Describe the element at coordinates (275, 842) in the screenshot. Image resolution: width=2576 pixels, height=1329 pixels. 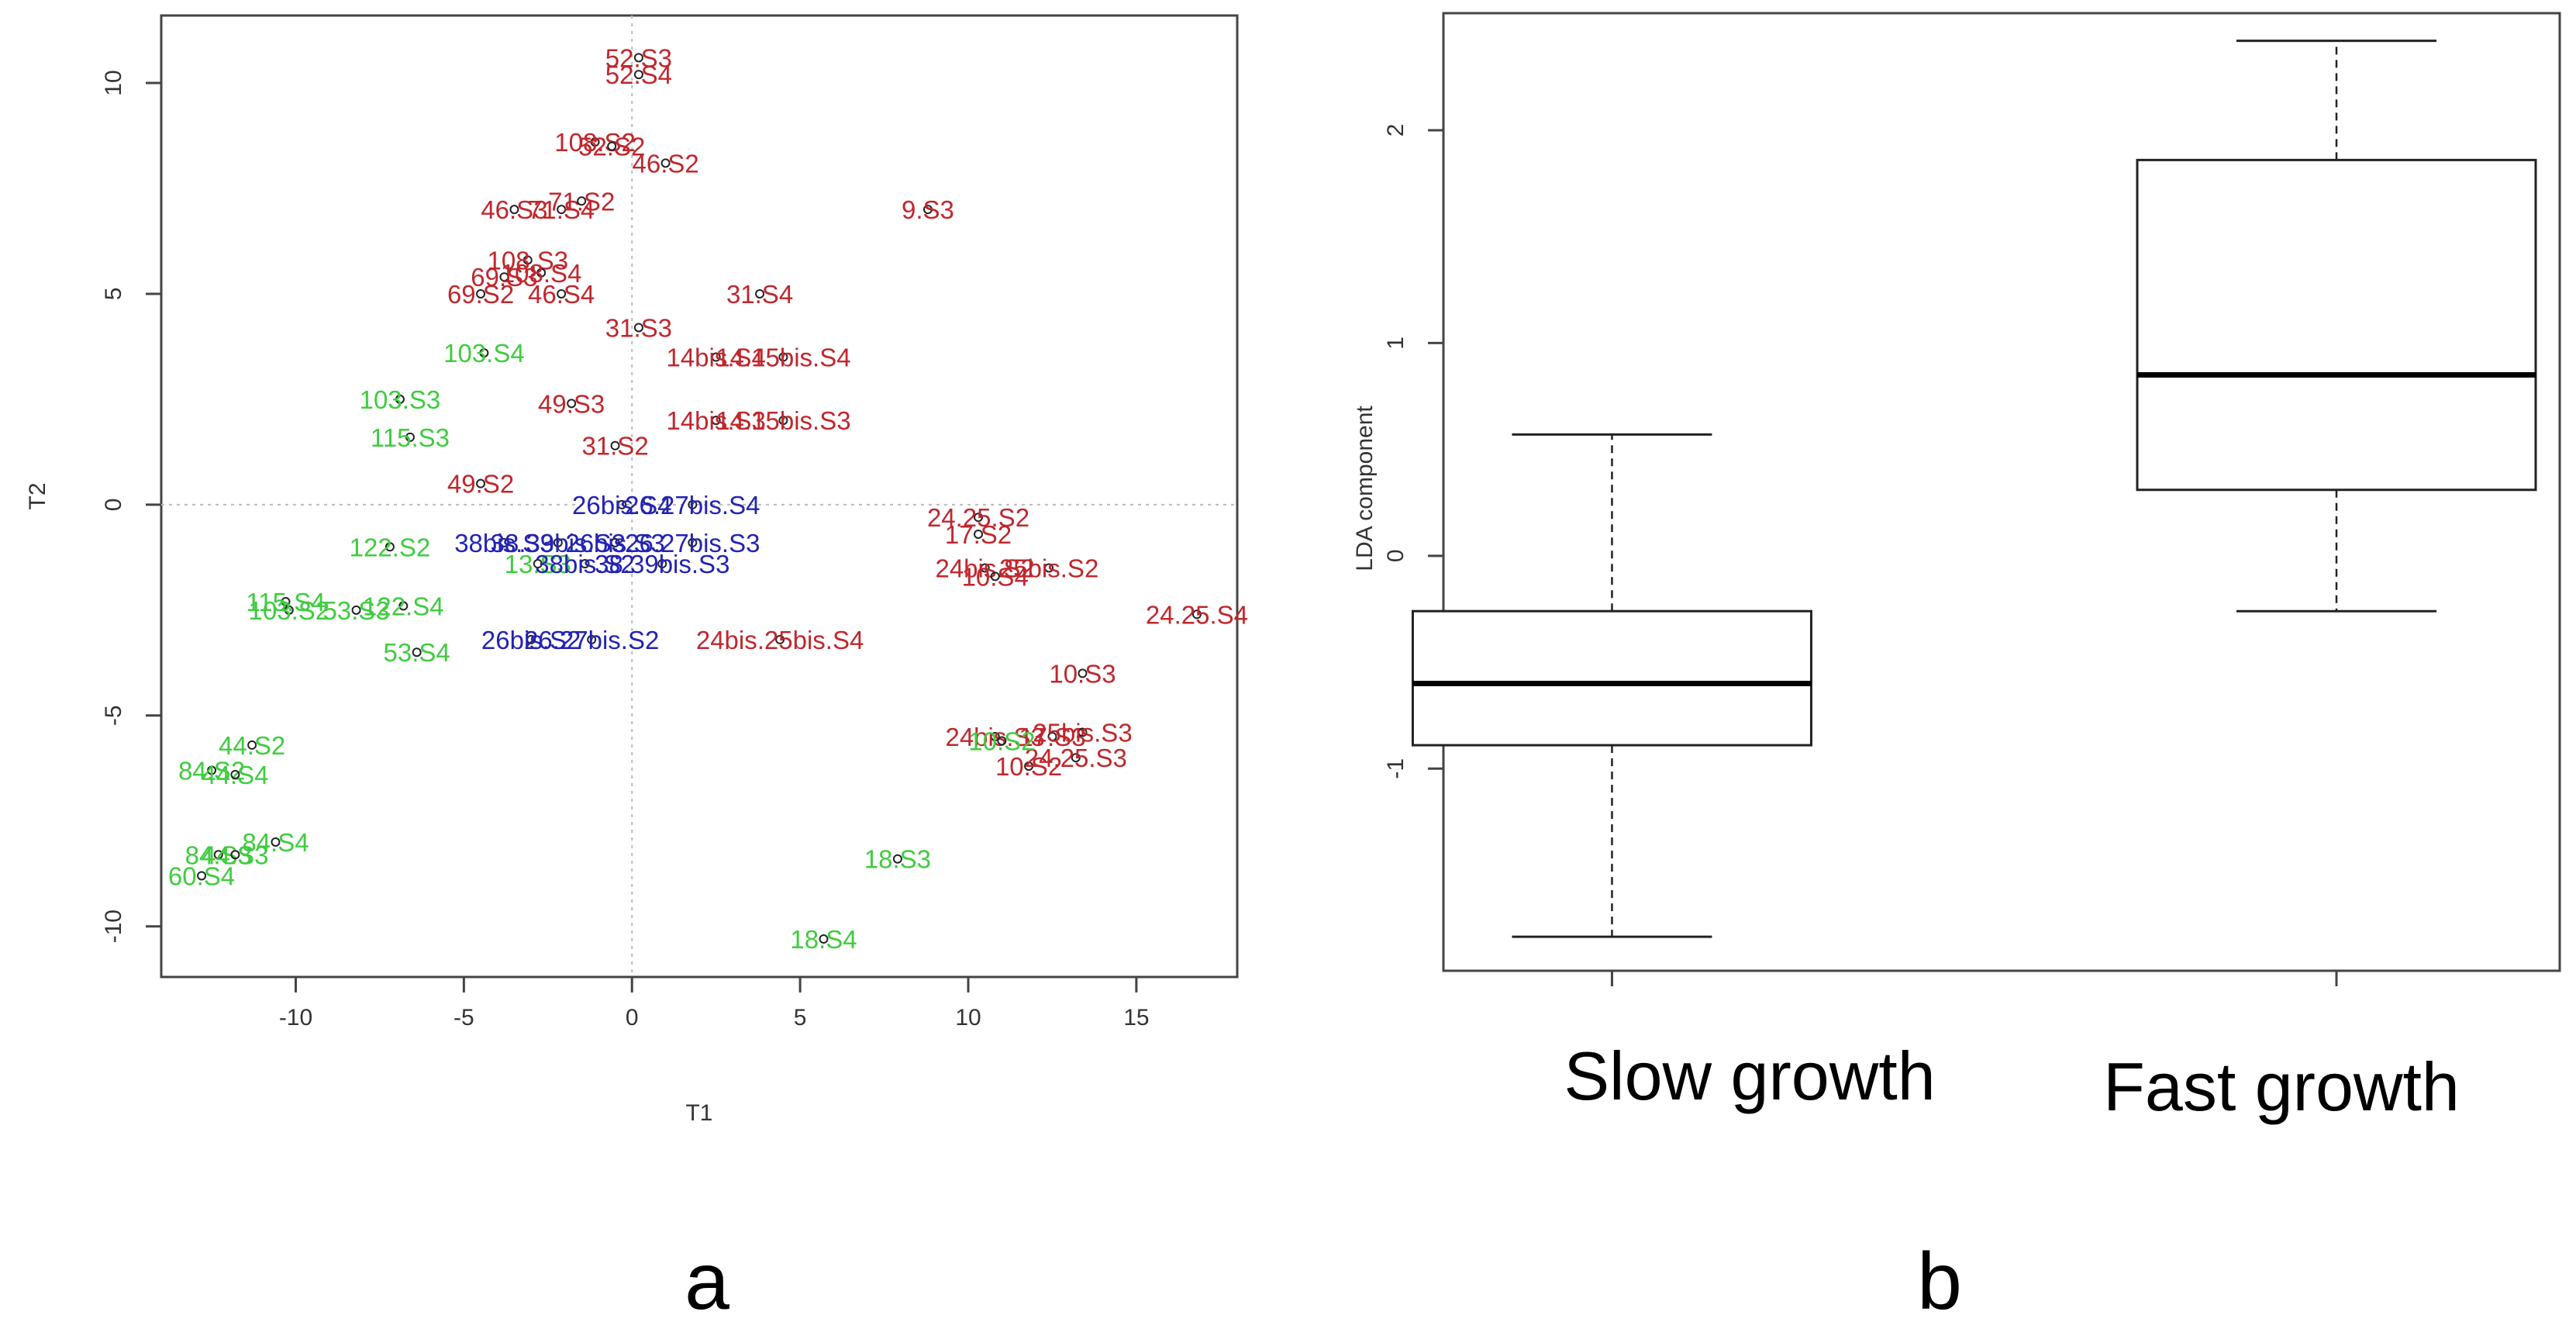
I see `scatter-point-label: 84.S4` at that location.